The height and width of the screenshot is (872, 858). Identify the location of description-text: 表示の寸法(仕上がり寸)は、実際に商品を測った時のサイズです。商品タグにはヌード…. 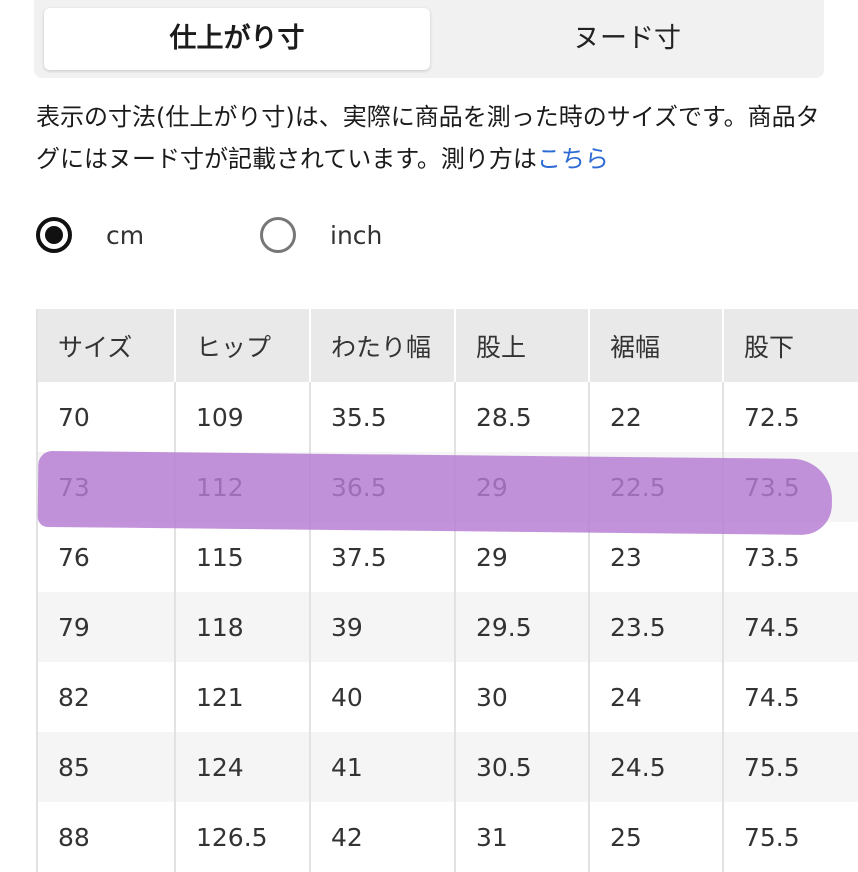
(428, 138).